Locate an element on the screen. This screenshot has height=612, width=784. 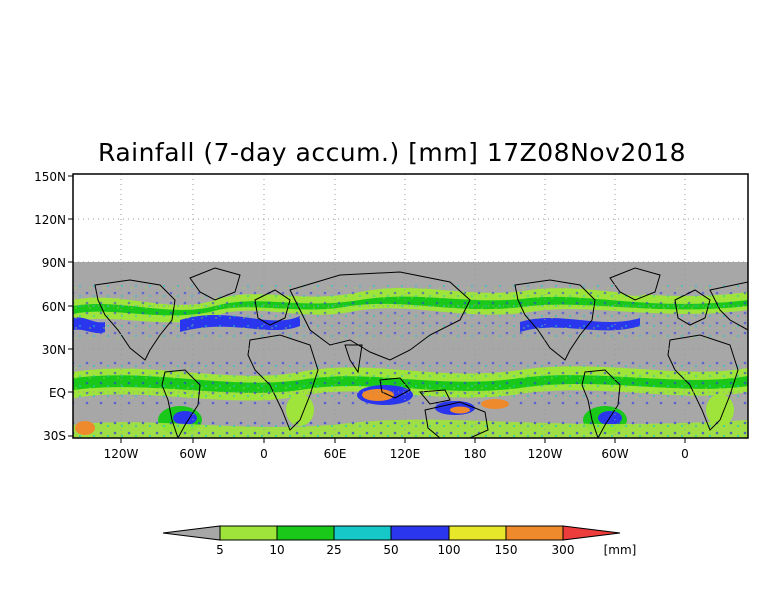
colorbar-tick: 10 is located at coordinates (276, 550).